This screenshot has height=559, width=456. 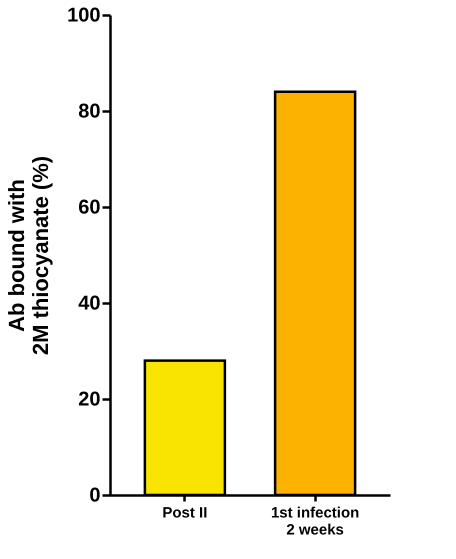 What do you see at coordinates (185, 513) in the screenshot?
I see `x-tick-label: Post II` at bounding box center [185, 513].